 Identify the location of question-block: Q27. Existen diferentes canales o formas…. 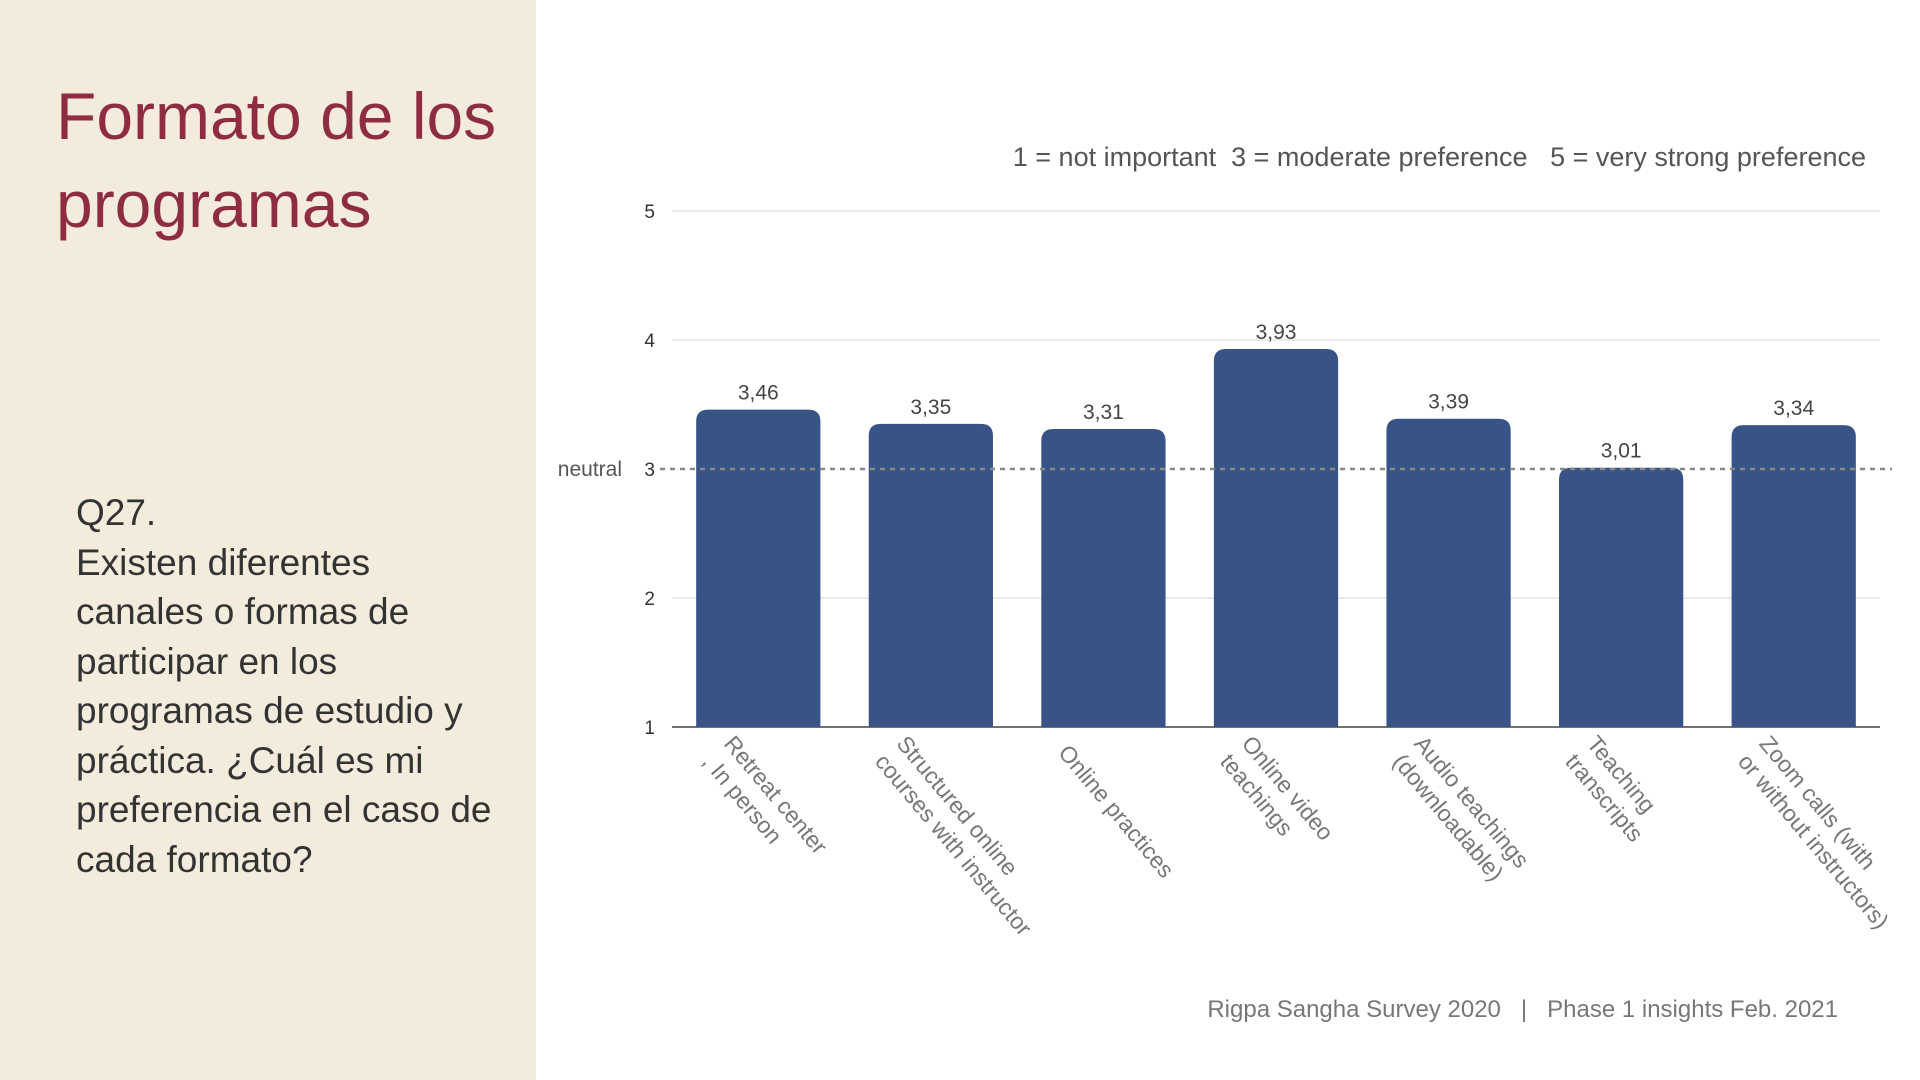
(286, 686).